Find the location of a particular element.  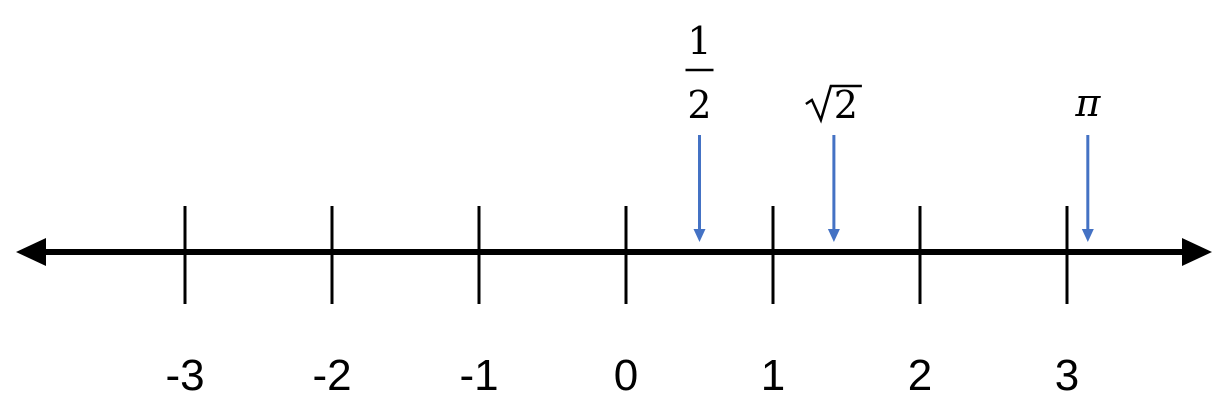

marker-arrowhead-half is located at coordinates (699, 235).